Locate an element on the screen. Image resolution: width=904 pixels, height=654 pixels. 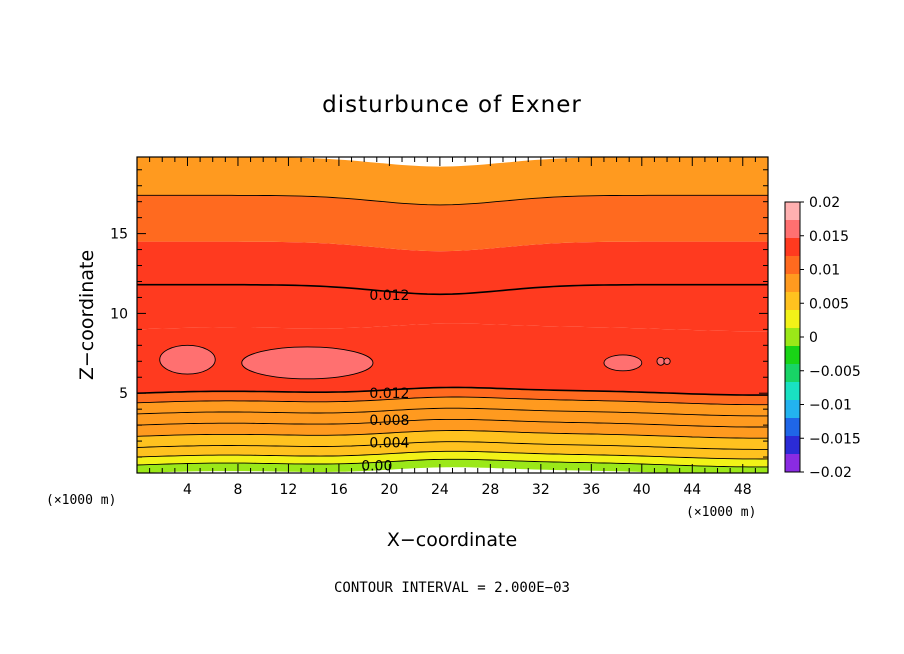
x-tick-label-36: 36 is located at coordinates (591, 490).